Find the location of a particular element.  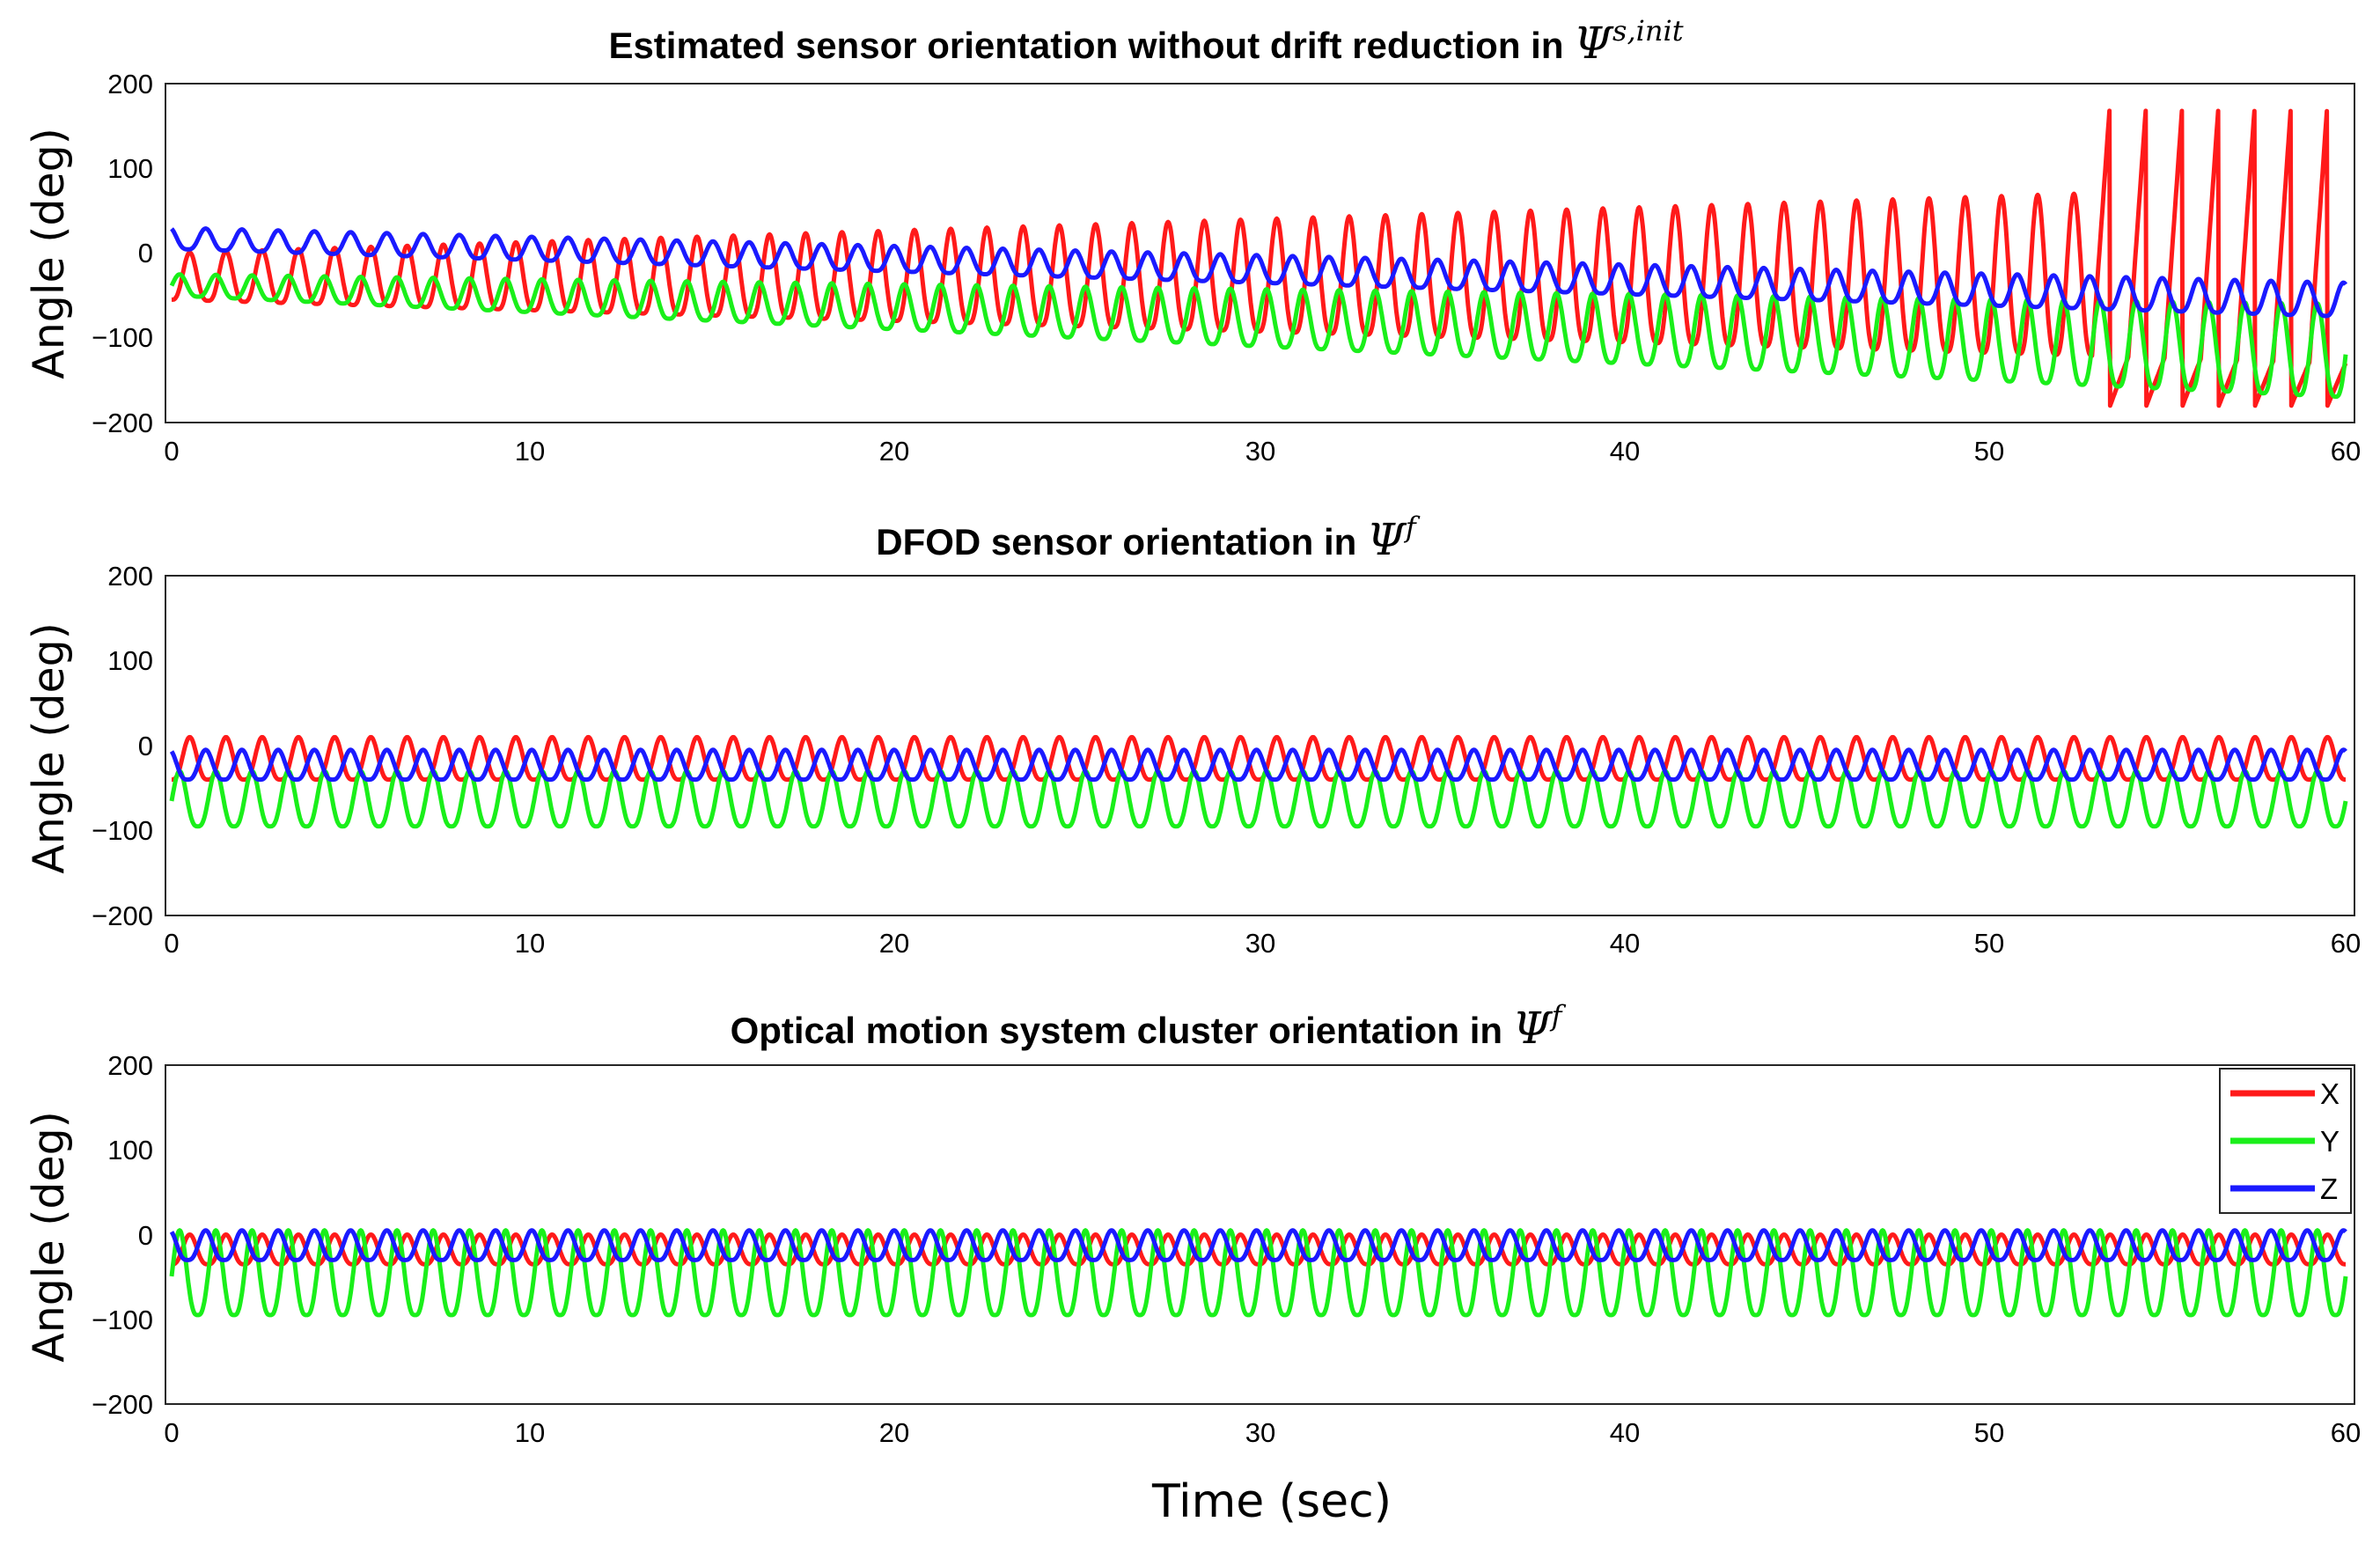

chart-1-y-ticks: 200 100 0 −100 −200 is located at coordinates (122, 253).